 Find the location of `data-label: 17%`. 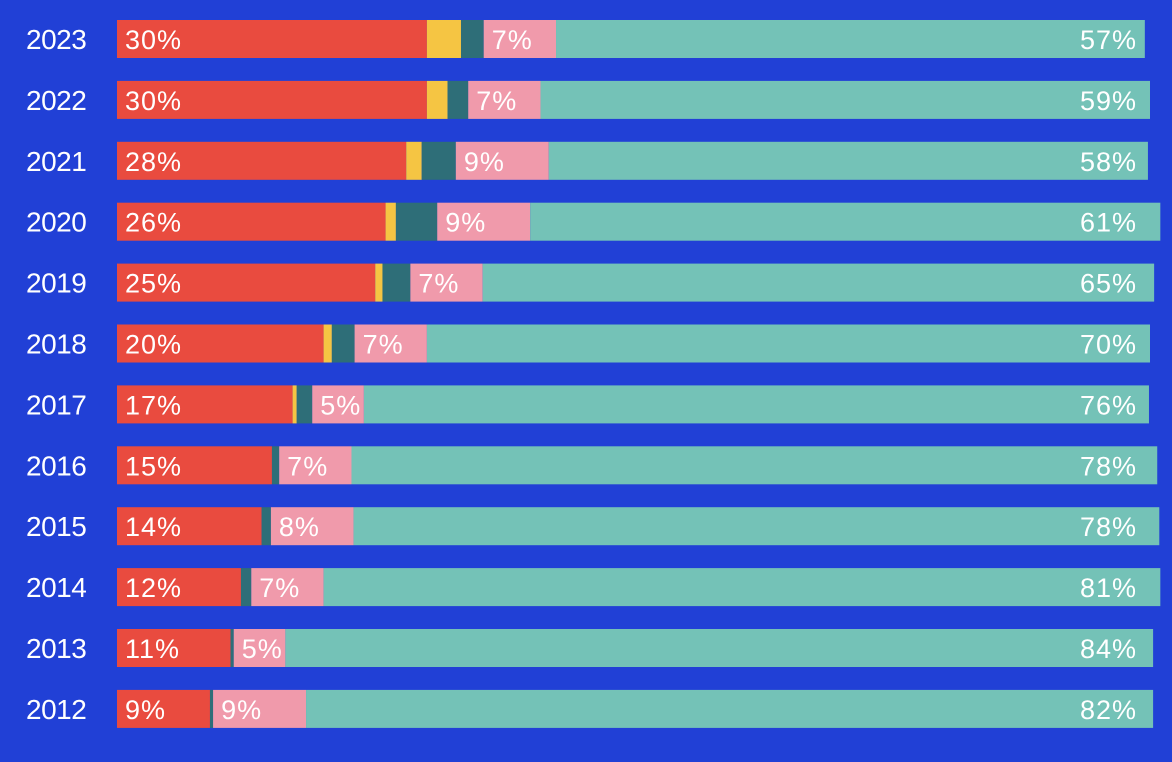

data-label: 17% is located at coordinates (153, 405).